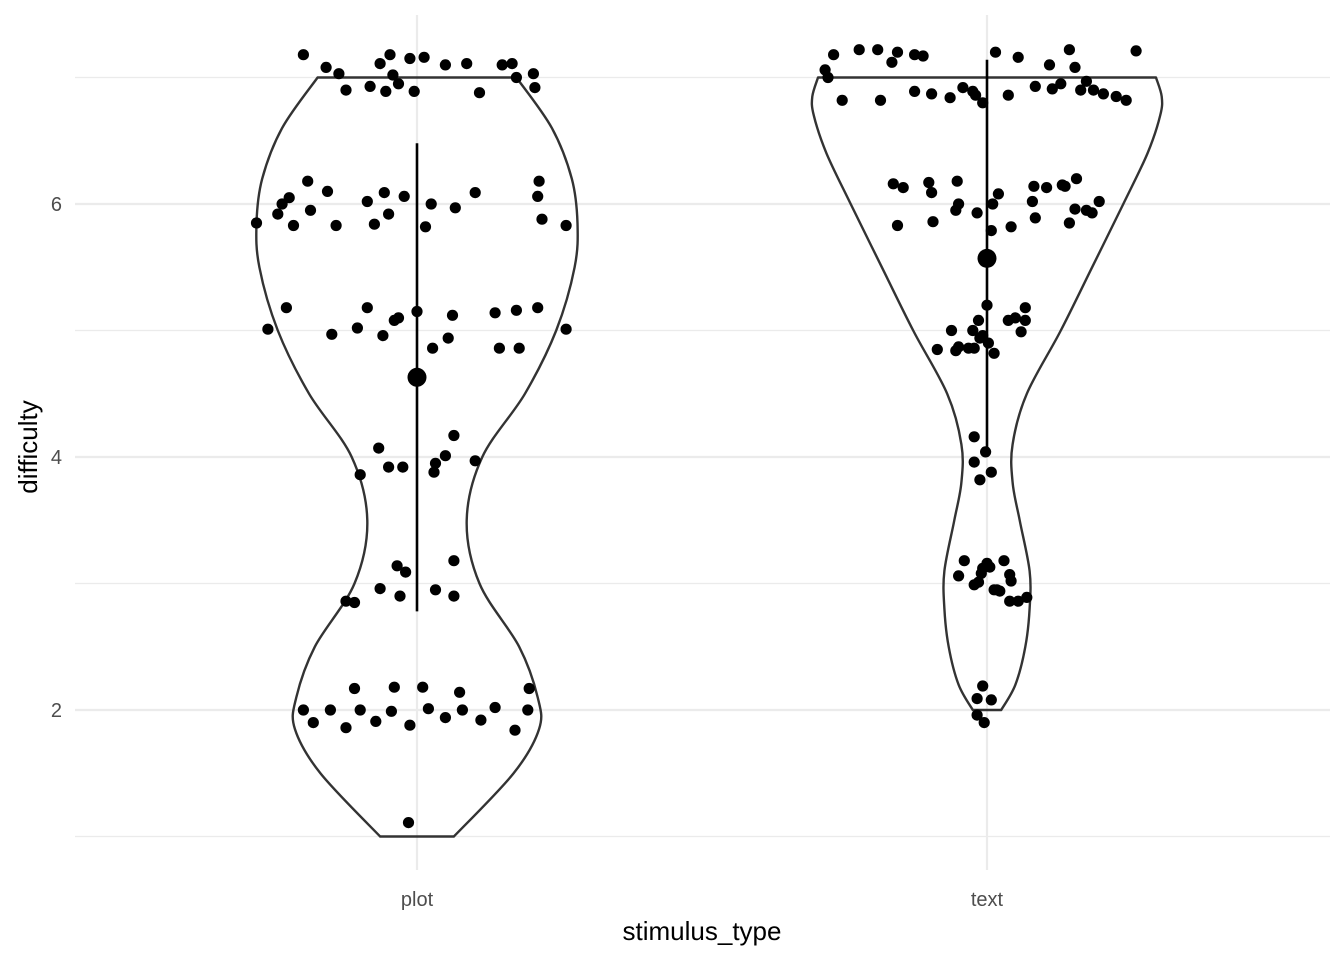  I want to click on y-tick-labels: 2 4 6, so click(56, 458).